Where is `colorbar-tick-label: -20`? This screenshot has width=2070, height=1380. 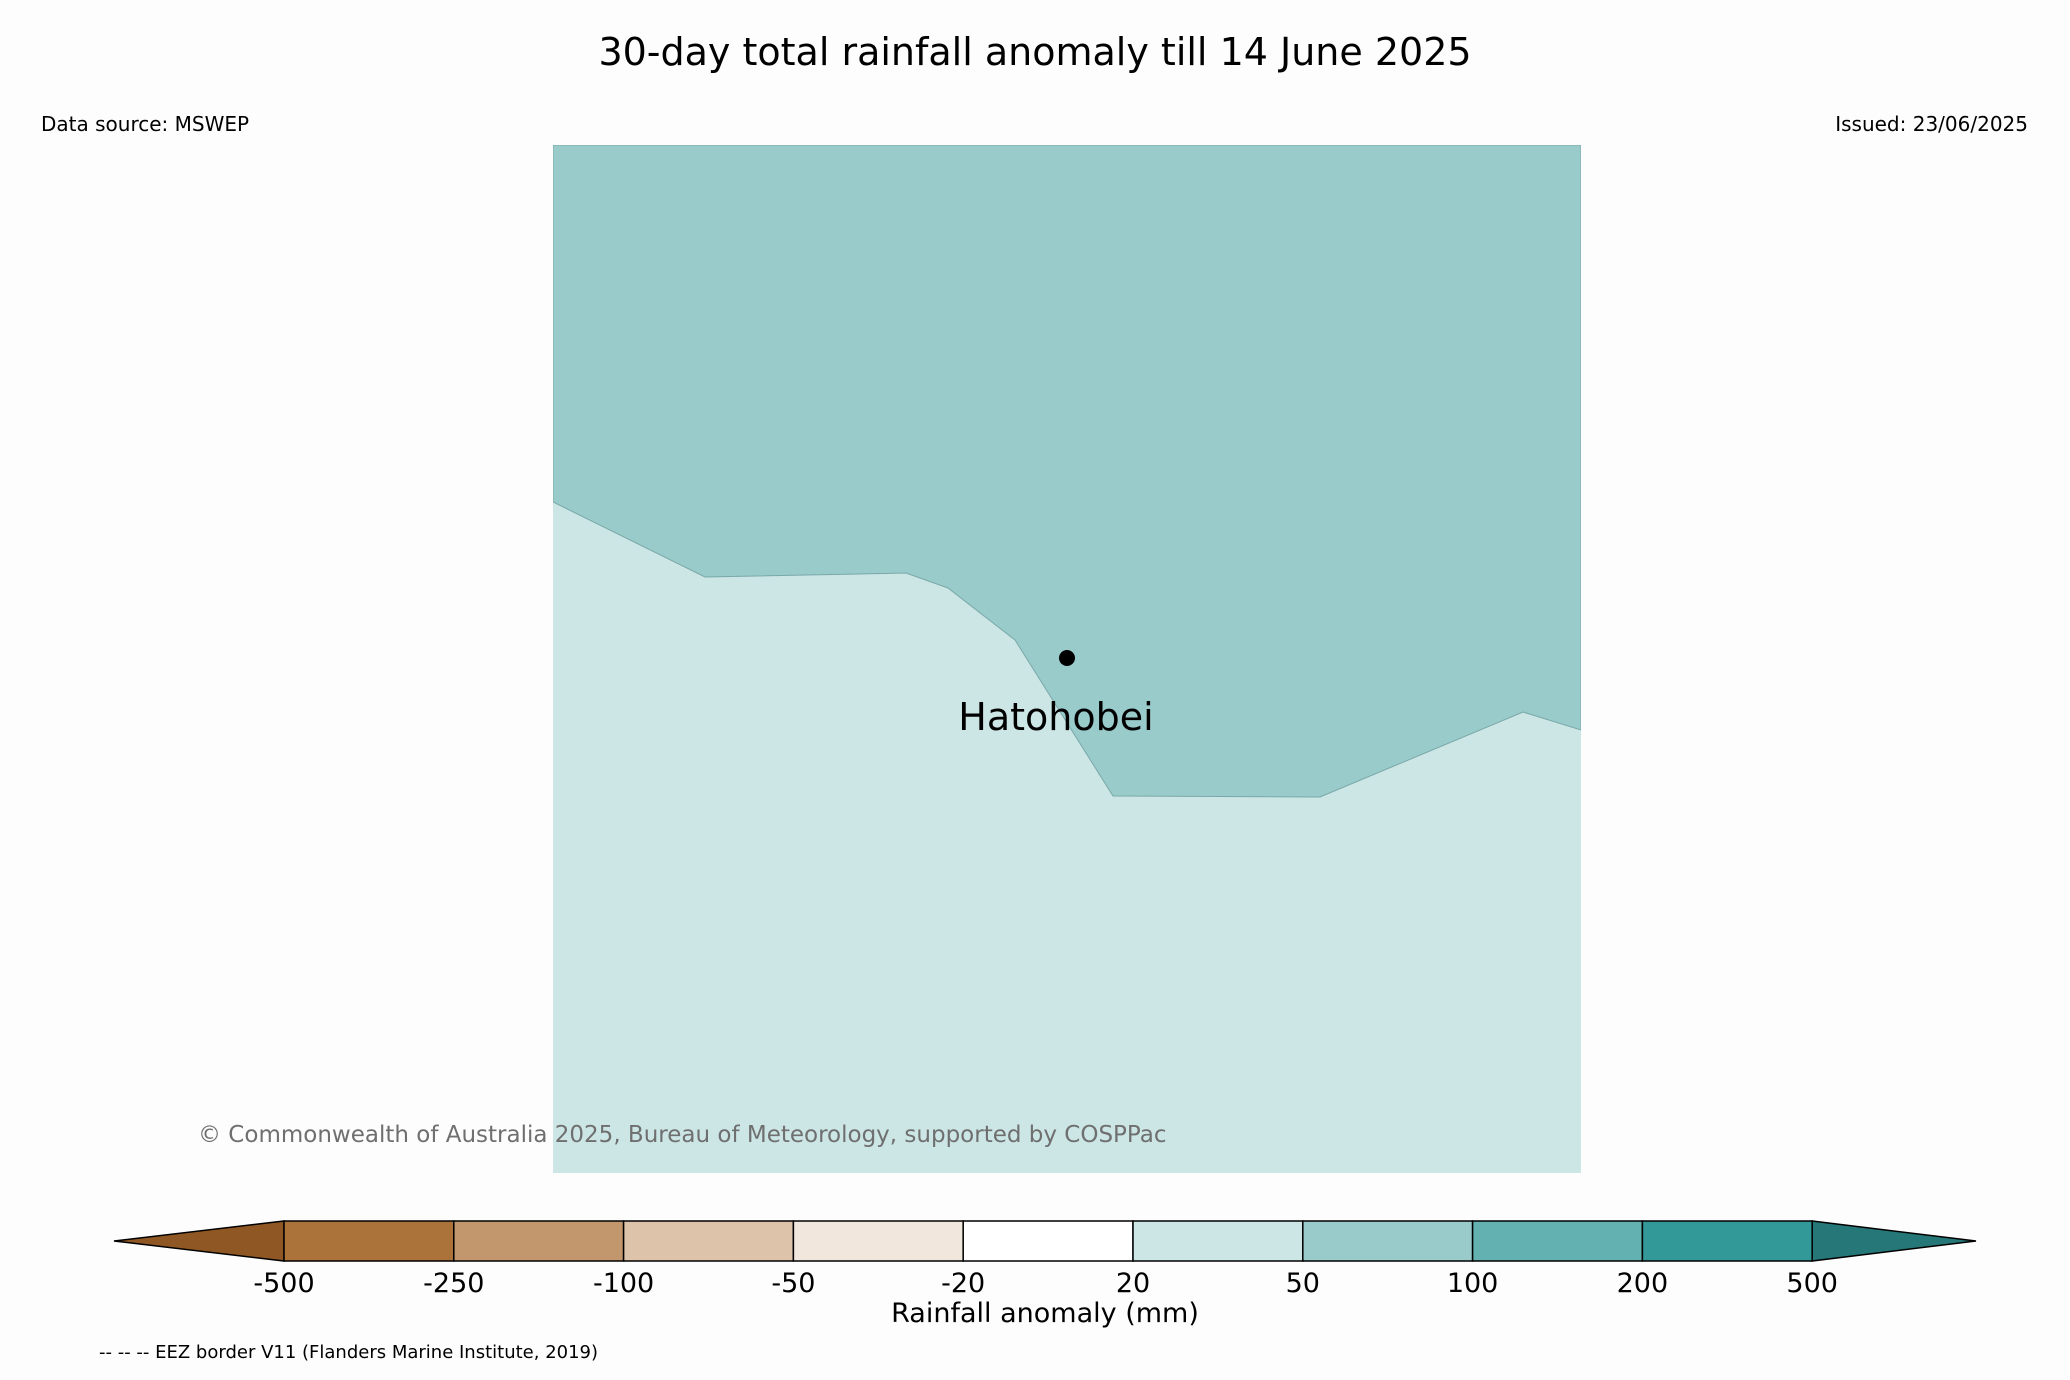
colorbar-tick-label: -20 is located at coordinates (963, 1281).